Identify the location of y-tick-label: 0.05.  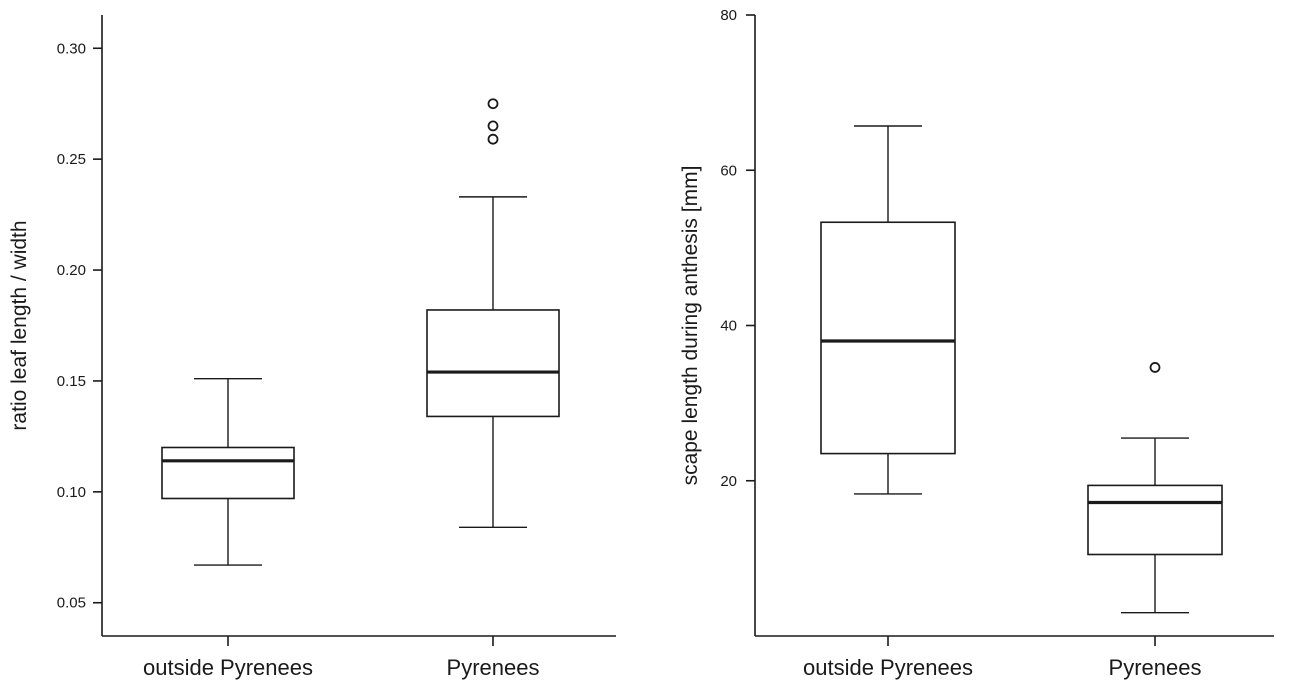
(71, 603).